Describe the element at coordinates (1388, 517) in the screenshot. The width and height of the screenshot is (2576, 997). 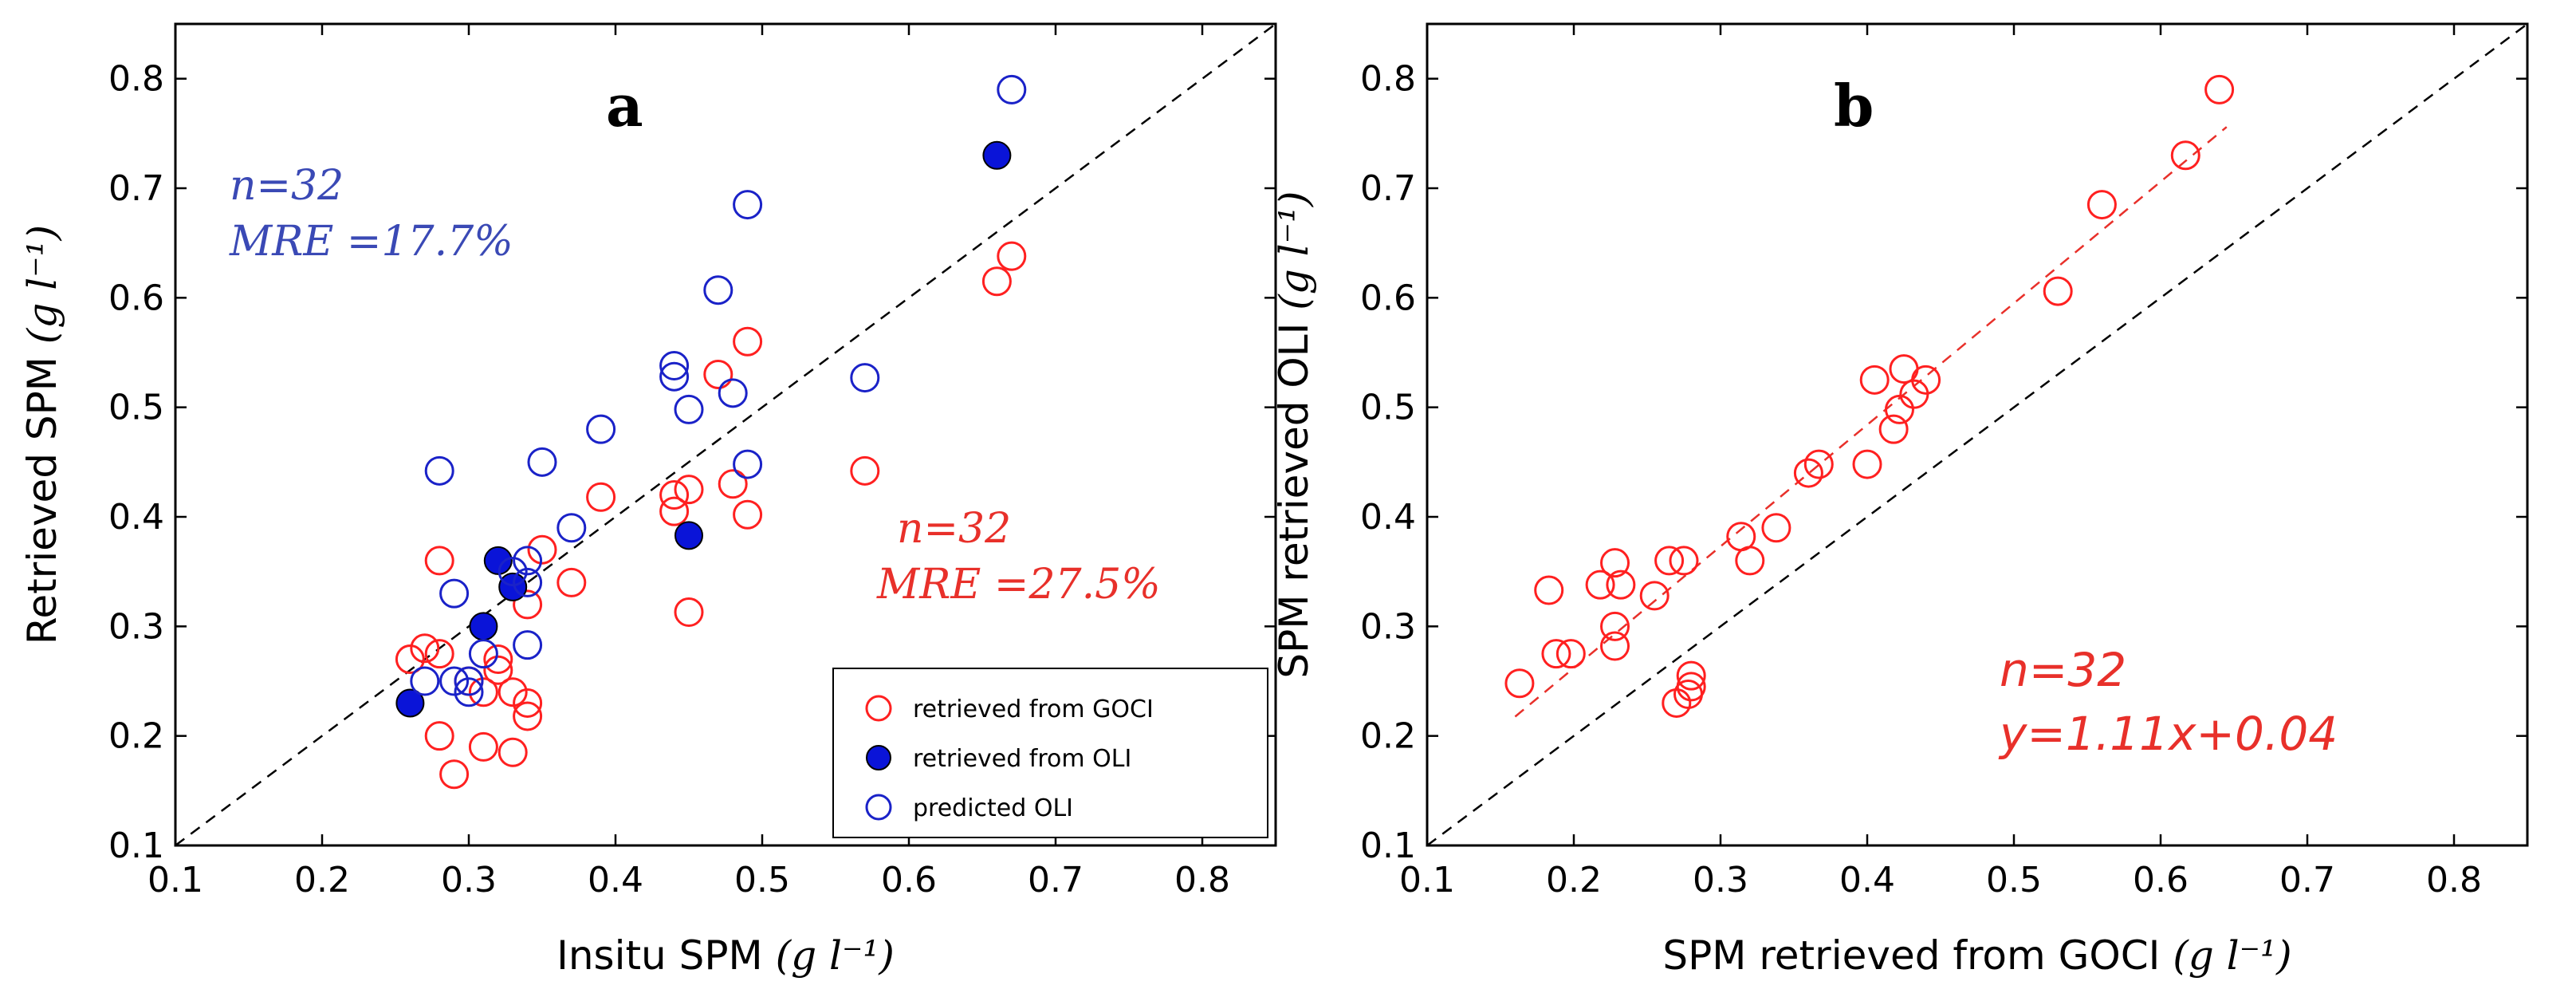
I see `y-tick-label: 0.4` at that location.